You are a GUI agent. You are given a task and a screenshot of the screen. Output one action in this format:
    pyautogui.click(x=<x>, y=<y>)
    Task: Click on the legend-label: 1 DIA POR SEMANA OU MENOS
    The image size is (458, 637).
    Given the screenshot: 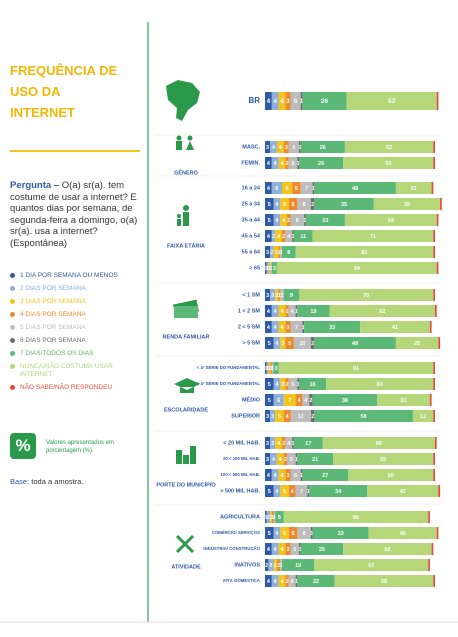 What is the action you would take?
    pyautogui.click(x=69, y=275)
    